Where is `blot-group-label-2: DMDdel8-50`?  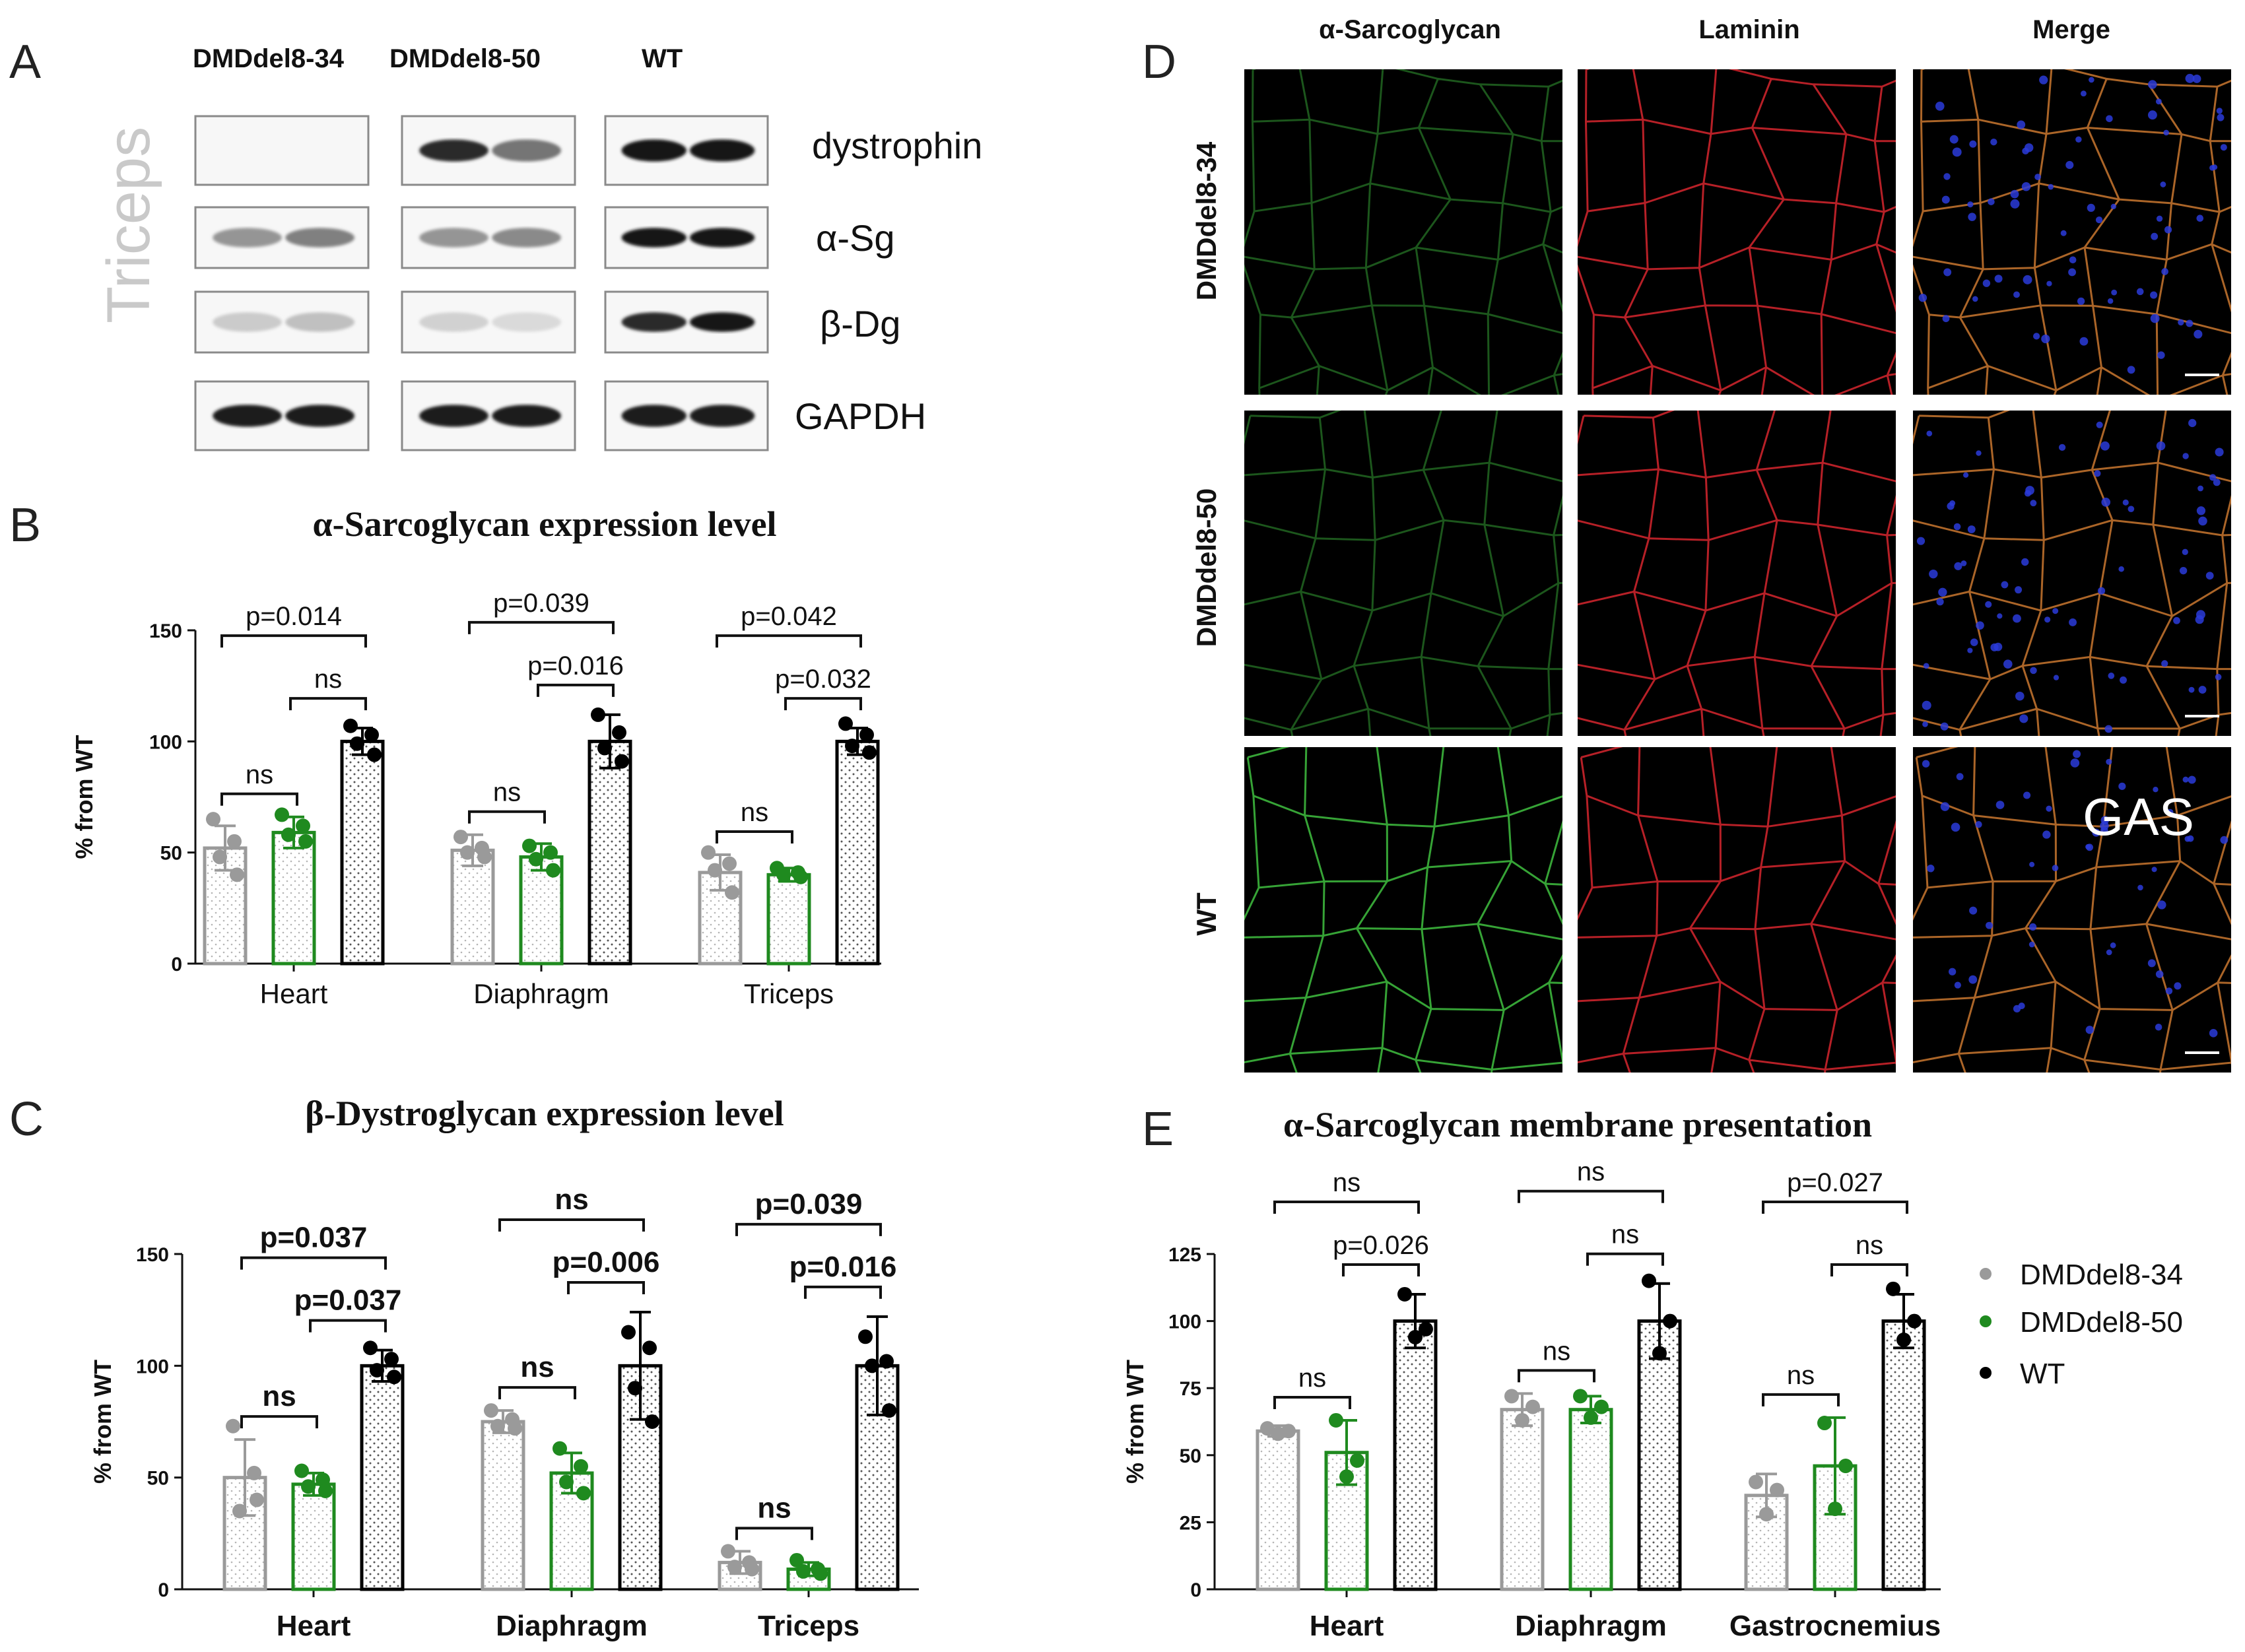
blot-group-label-2: DMDdel8-50 is located at coordinates (465, 58).